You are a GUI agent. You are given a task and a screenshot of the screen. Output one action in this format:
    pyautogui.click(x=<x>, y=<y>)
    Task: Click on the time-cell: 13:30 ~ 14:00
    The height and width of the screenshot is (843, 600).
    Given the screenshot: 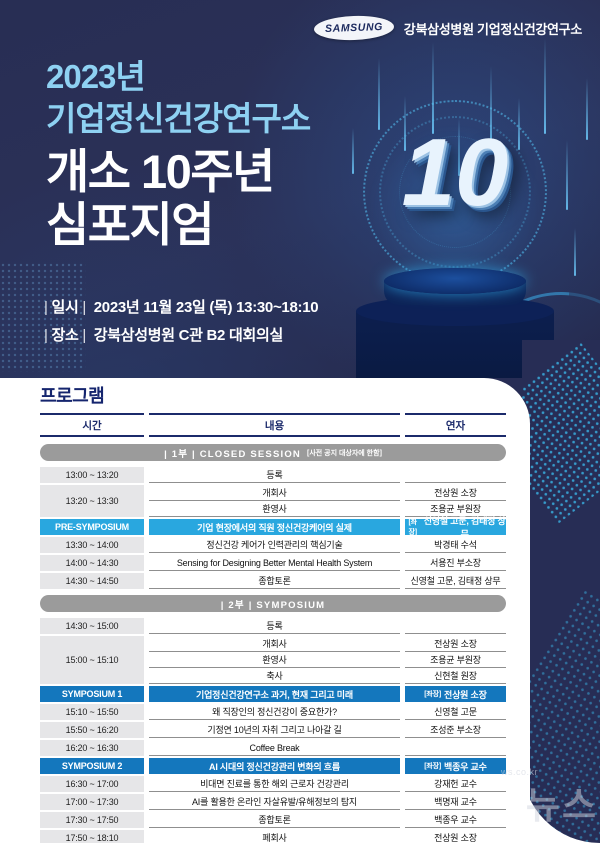 What is the action you would take?
    pyautogui.click(x=92, y=545)
    